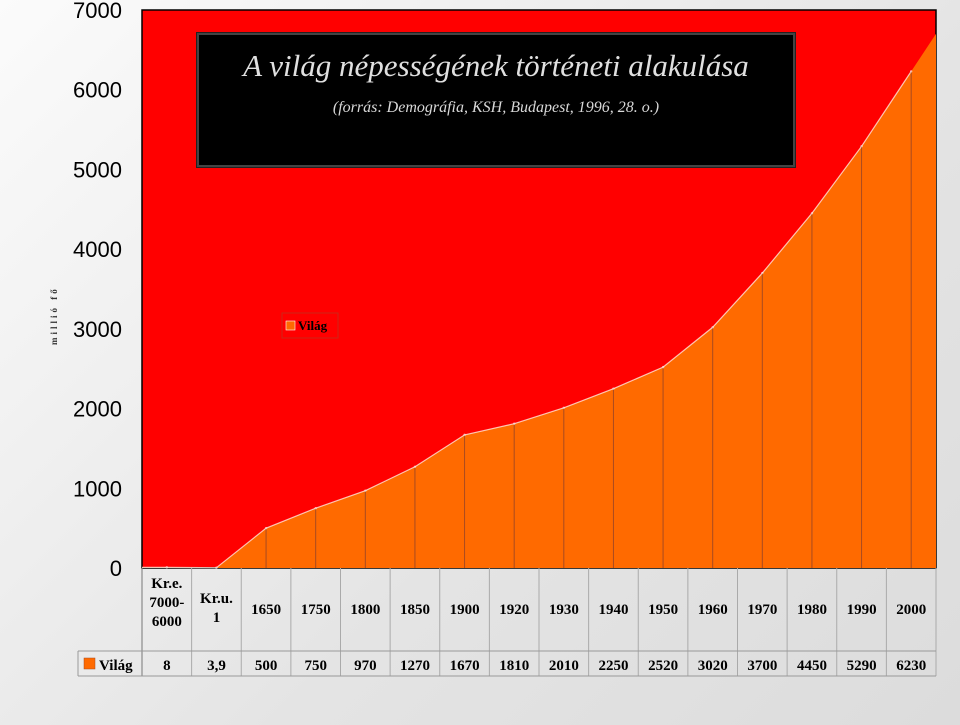 The width and height of the screenshot is (960, 725). What do you see at coordinates (762, 610) in the screenshot?
I see `x-tick-label: 1970` at bounding box center [762, 610].